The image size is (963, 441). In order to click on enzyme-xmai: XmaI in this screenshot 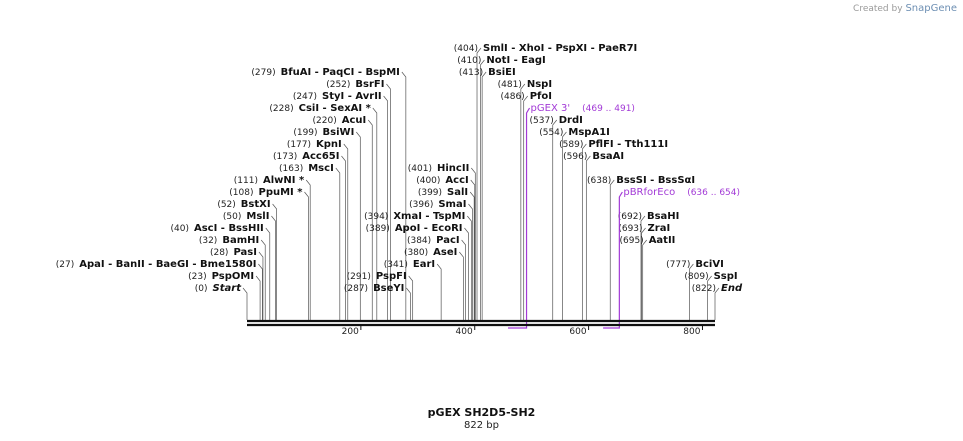, I will do `click(407, 216)`.